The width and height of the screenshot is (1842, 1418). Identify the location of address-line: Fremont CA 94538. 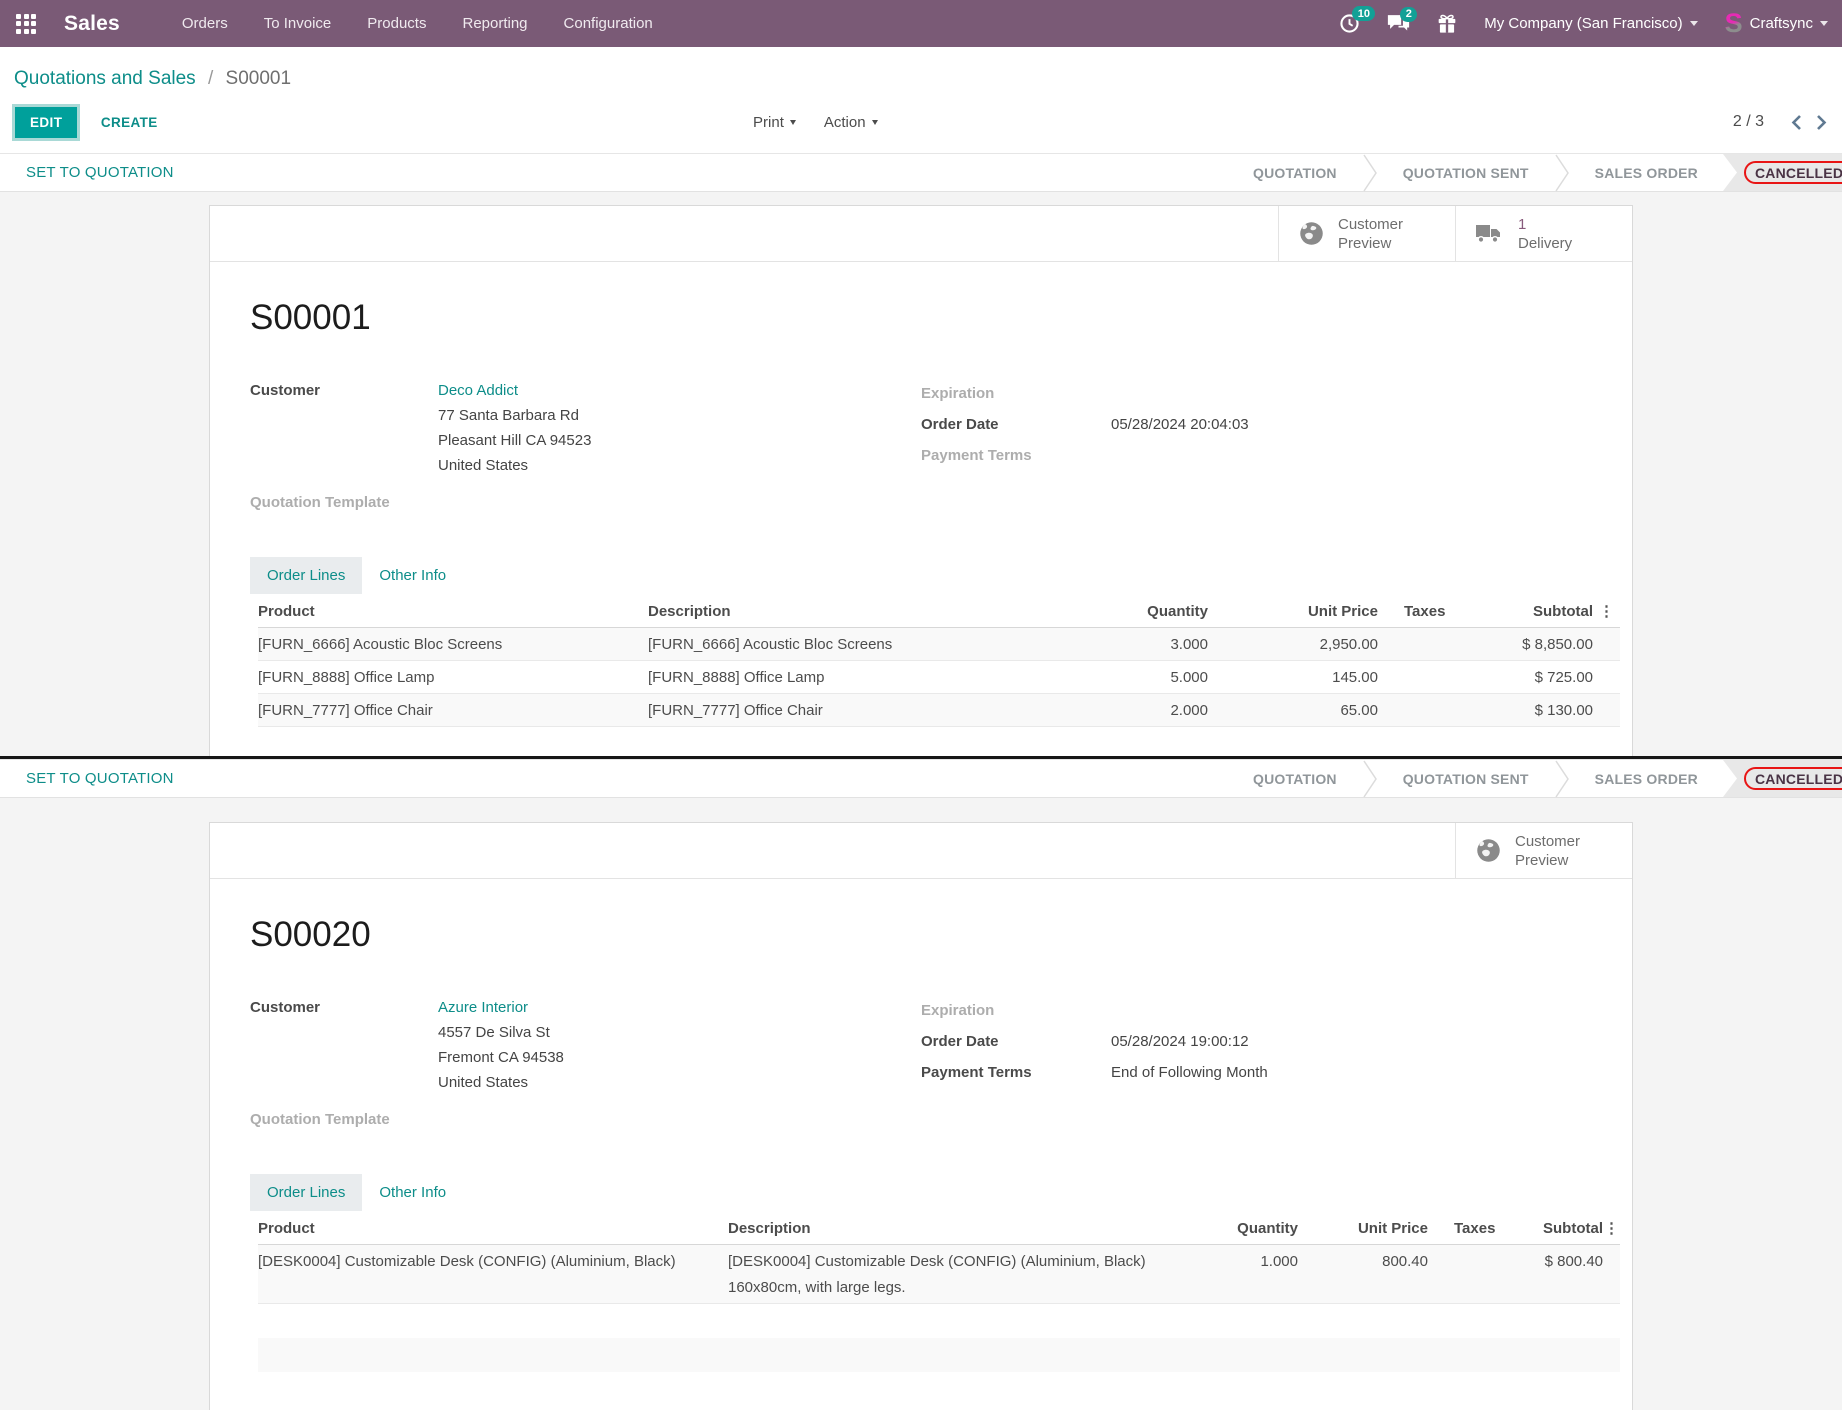
(501, 1057).